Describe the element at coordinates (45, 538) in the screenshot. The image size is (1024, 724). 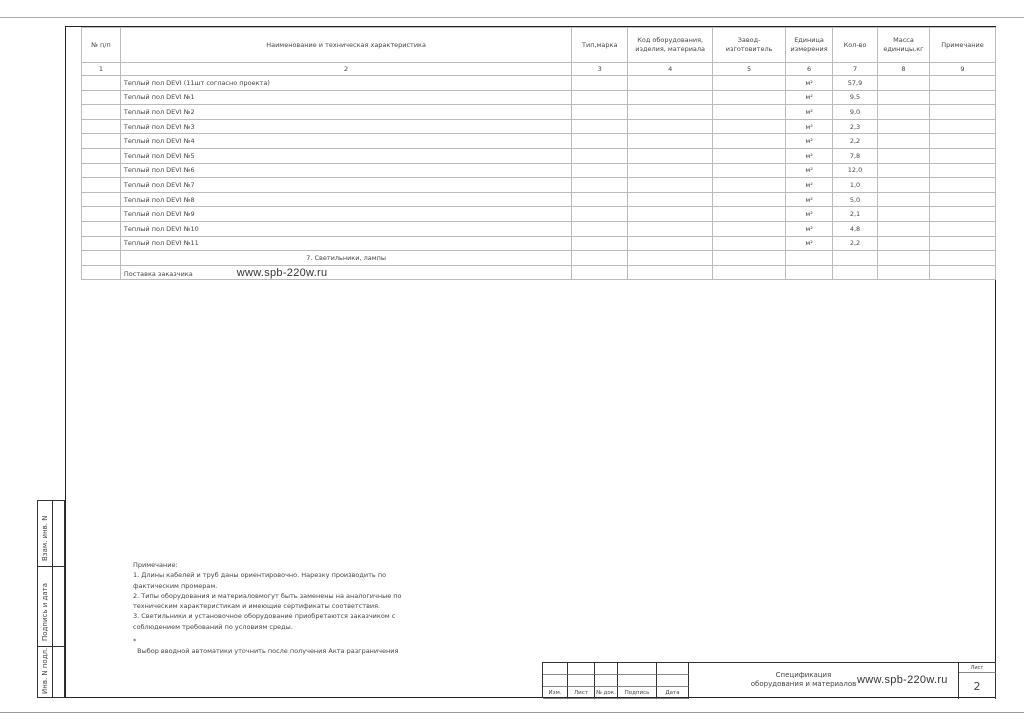
I see `side-stamp-label: Взам. инв. N` at that location.